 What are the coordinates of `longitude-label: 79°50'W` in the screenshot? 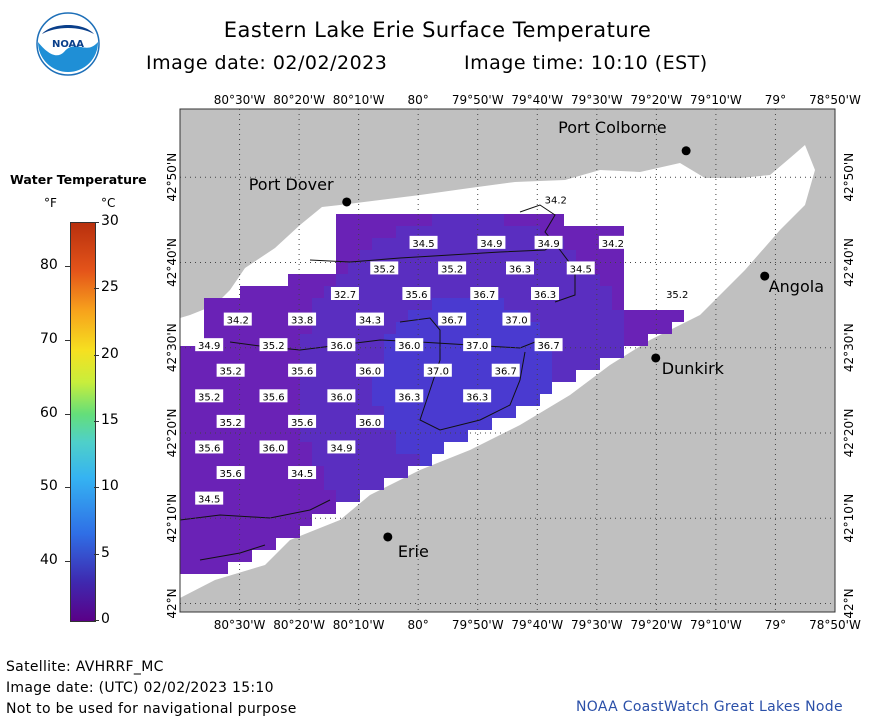 It's located at (478, 100).